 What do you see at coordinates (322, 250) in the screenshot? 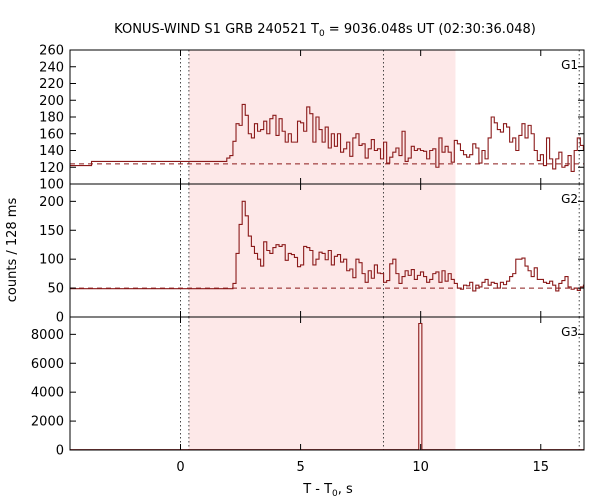
I see `shaded-interval-g2` at bounding box center [322, 250].